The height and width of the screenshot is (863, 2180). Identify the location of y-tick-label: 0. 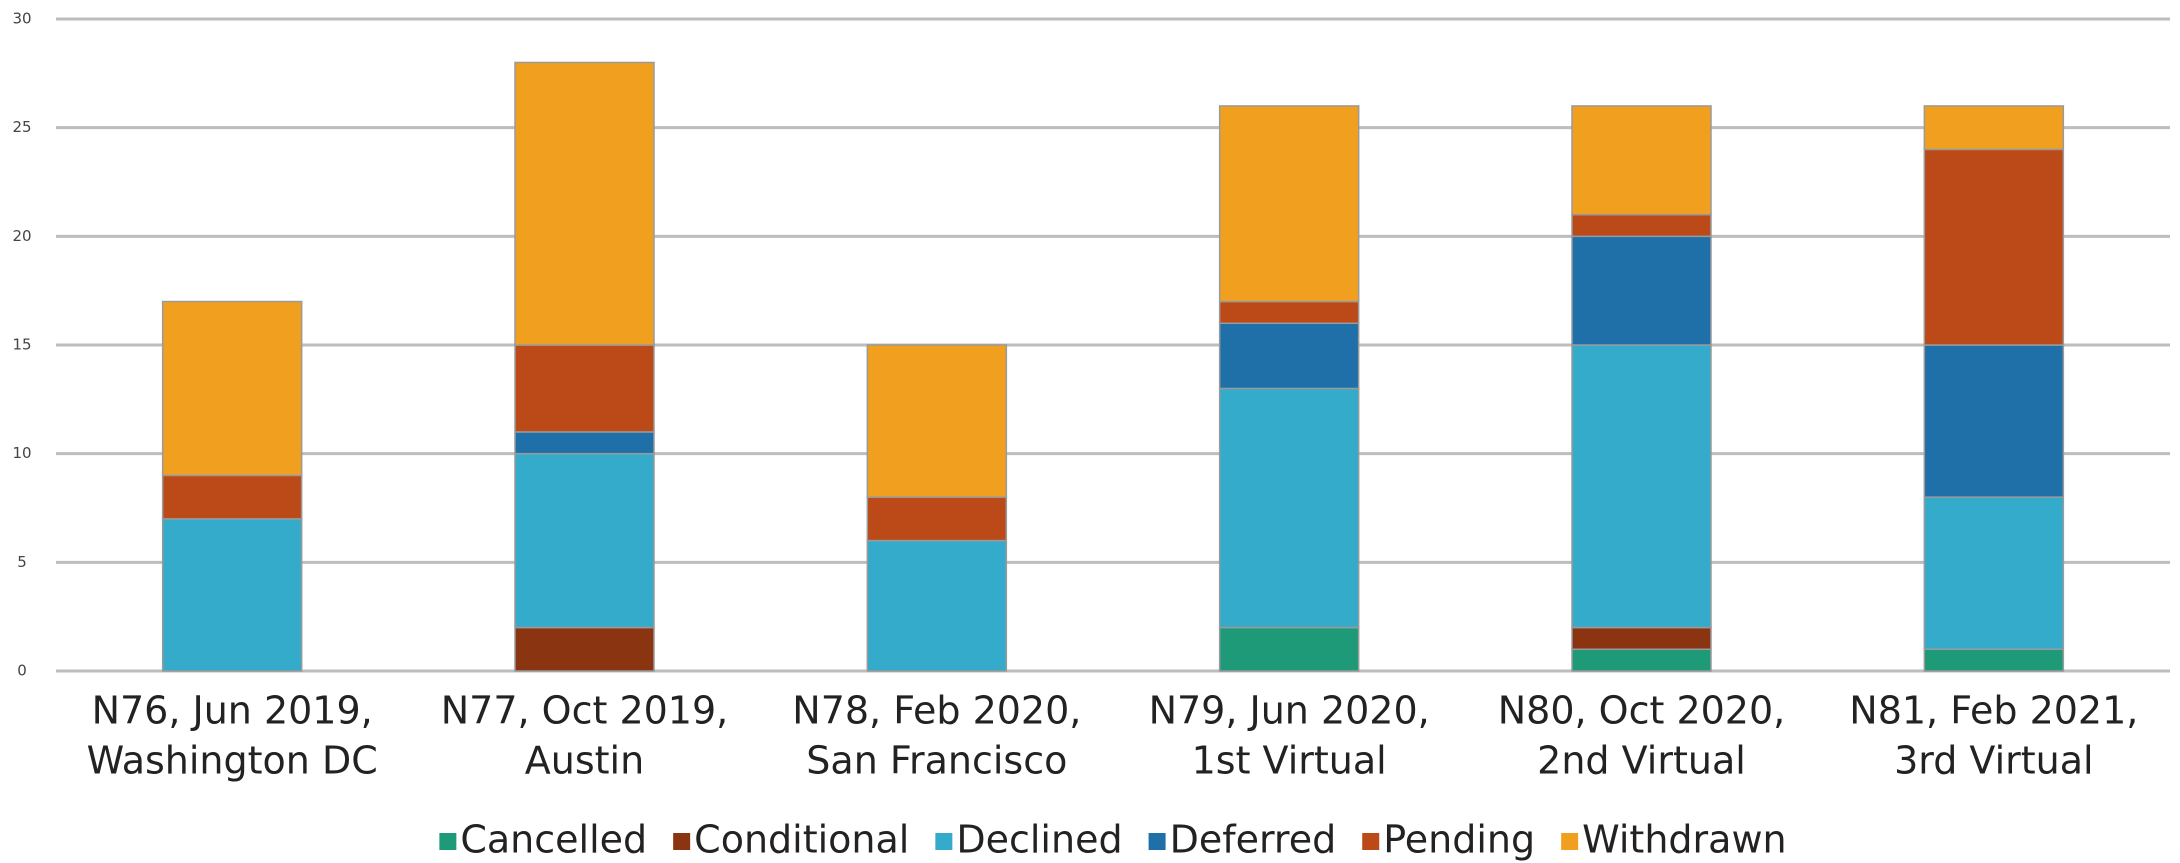
(22, 671).